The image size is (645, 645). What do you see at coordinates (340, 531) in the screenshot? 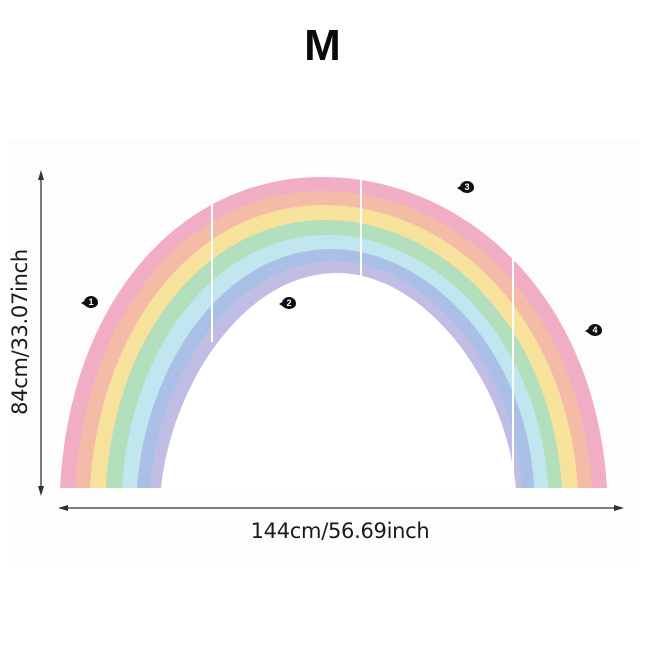
I see `width-label: 144cm/56.69inch` at bounding box center [340, 531].